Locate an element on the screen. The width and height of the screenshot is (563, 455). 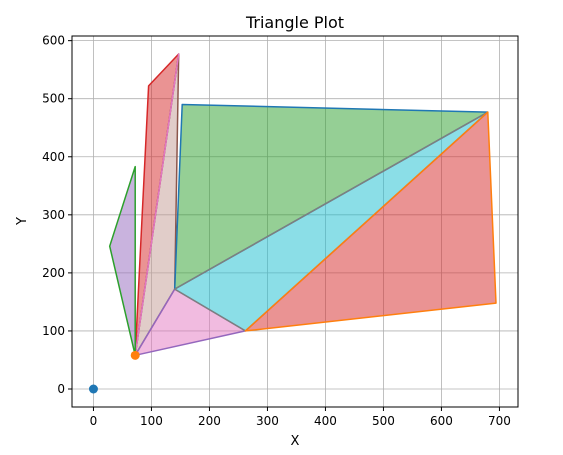
x-tick-label: 300 is located at coordinates (267, 421).